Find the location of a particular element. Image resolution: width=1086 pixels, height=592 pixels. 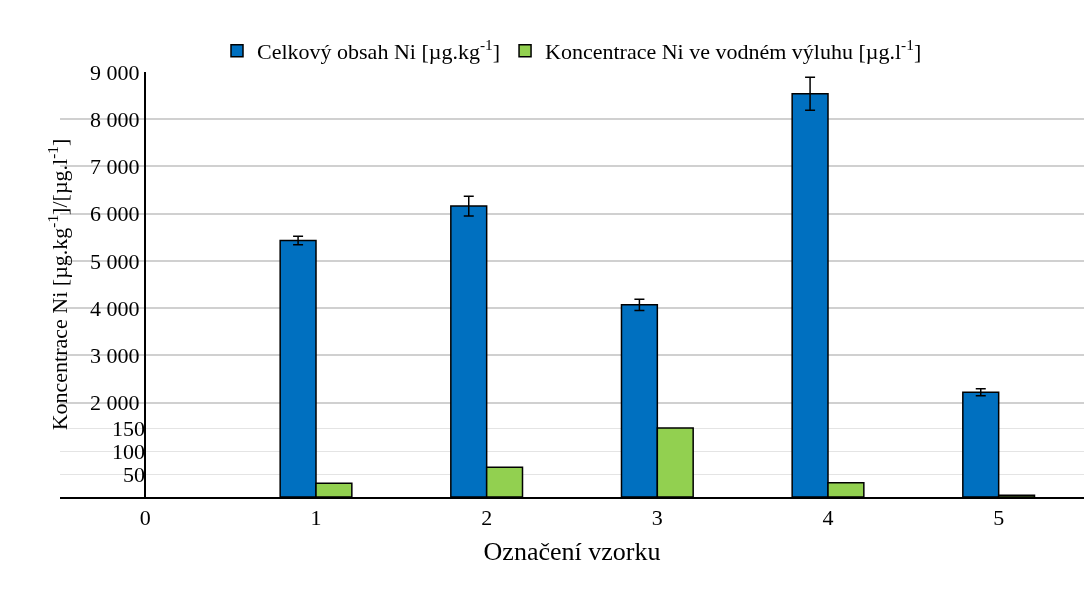

y-tick-label: 9 000 is located at coordinates (115, 72).